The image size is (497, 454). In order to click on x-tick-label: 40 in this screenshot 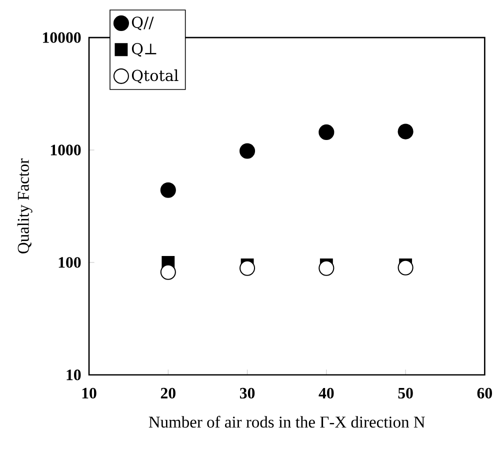, I will do `click(326, 393)`.